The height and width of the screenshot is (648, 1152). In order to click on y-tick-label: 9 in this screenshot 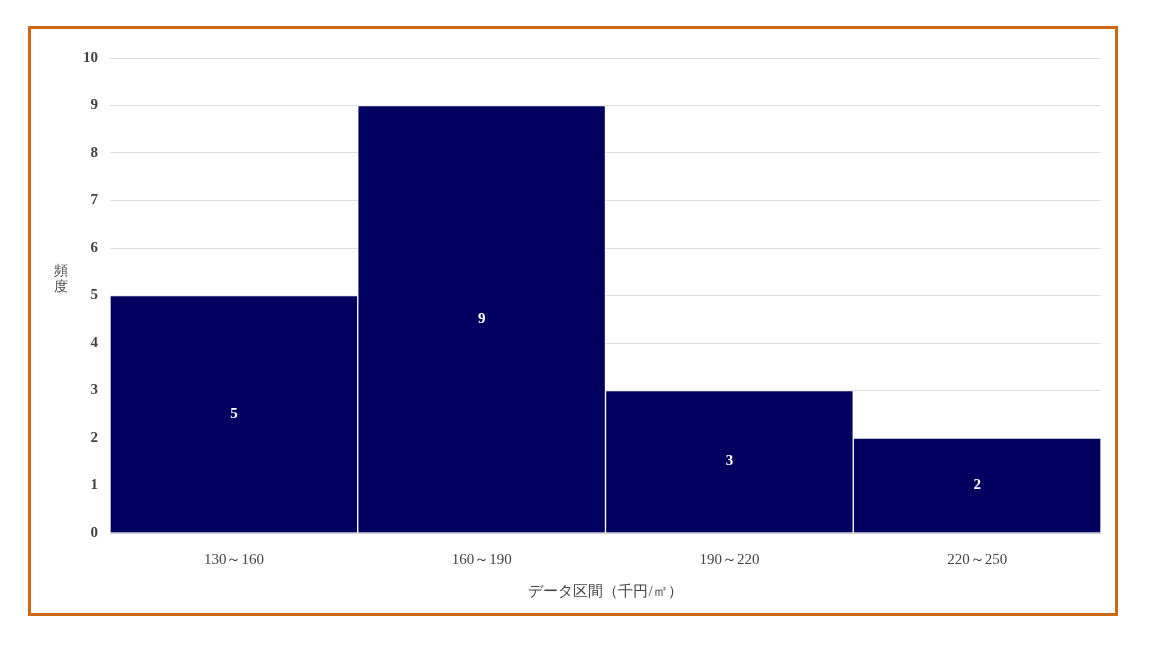, I will do `click(94, 104)`.